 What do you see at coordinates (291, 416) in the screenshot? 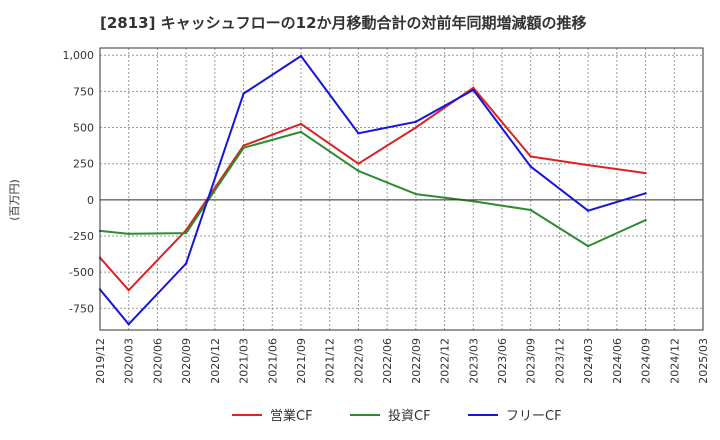
I see `legend-label: 営業CF` at bounding box center [291, 416].